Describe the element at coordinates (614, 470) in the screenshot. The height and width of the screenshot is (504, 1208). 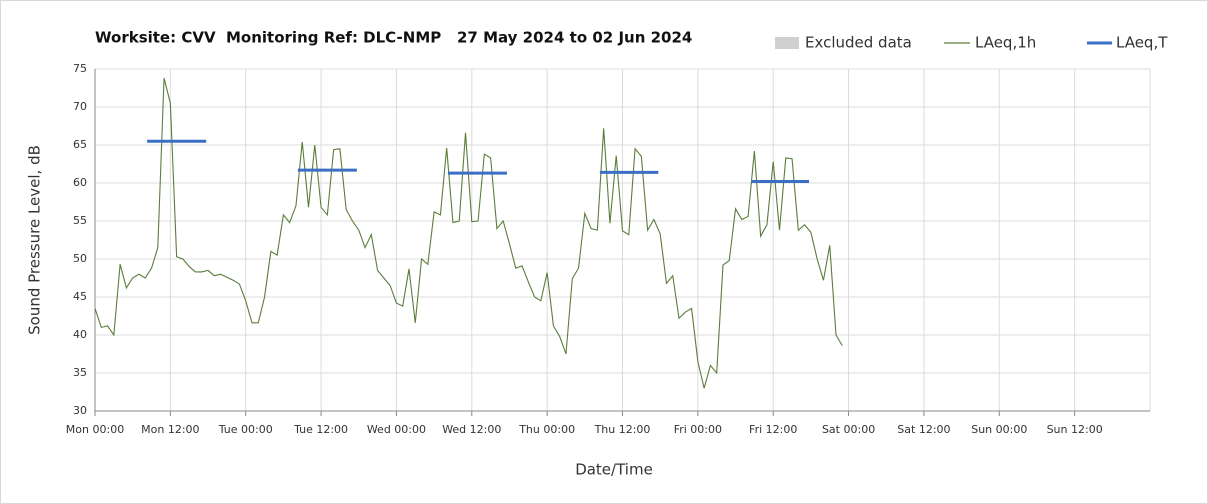
I see `x-axis-label: Date/Time` at that location.